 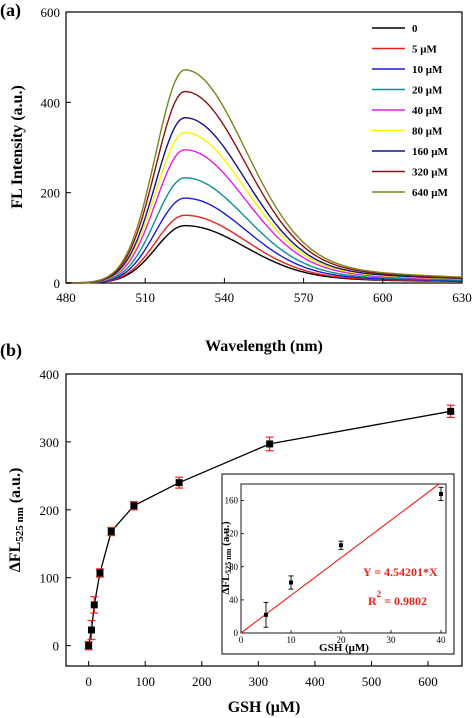 I want to click on a-legend-label-7: 320 μM, so click(x=430, y=173).